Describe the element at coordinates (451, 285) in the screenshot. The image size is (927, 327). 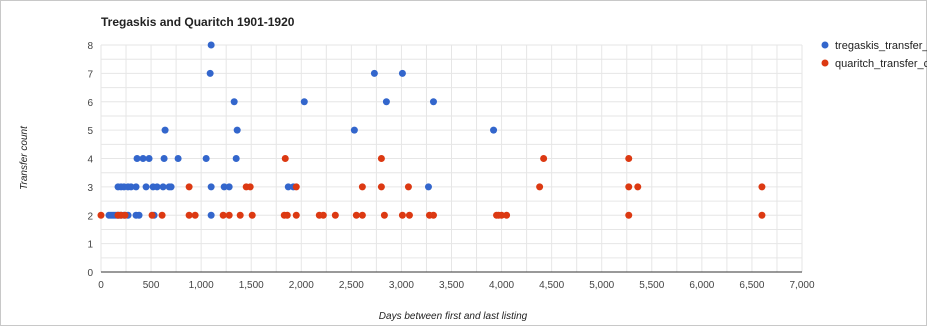
I see `x-tick-label: 3,500` at that location.